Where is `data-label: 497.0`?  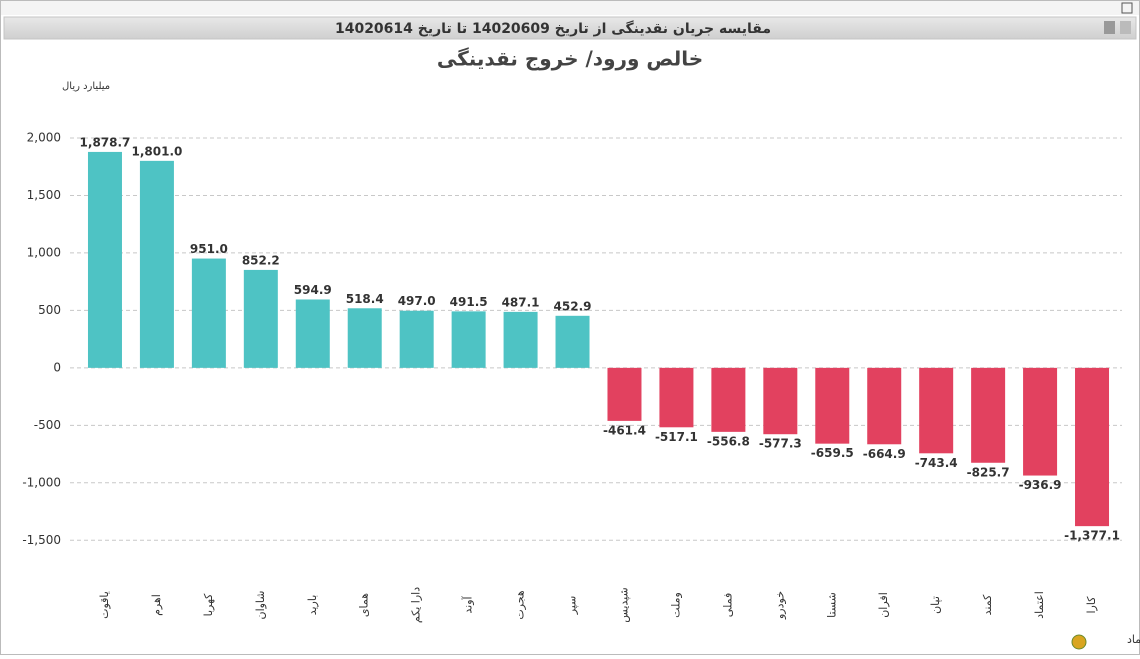 data-label: 497.0 is located at coordinates (417, 301).